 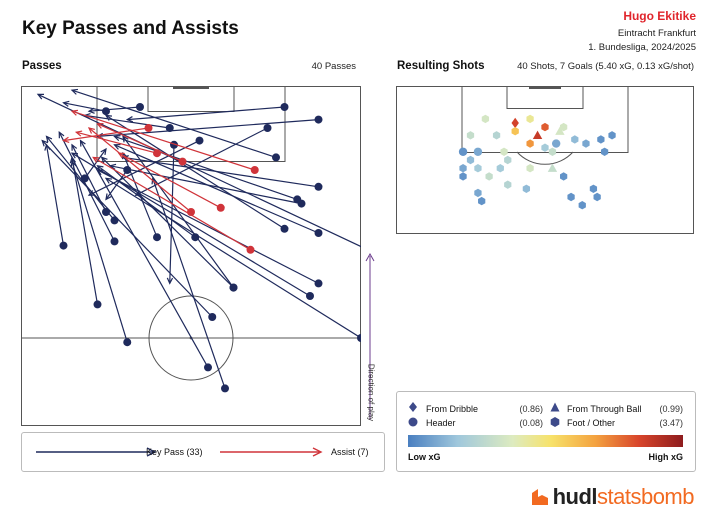 What do you see at coordinates (671, 409) in the screenshot?
I see `legend-through-ball-value: (0.99)` at bounding box center [671, 409].